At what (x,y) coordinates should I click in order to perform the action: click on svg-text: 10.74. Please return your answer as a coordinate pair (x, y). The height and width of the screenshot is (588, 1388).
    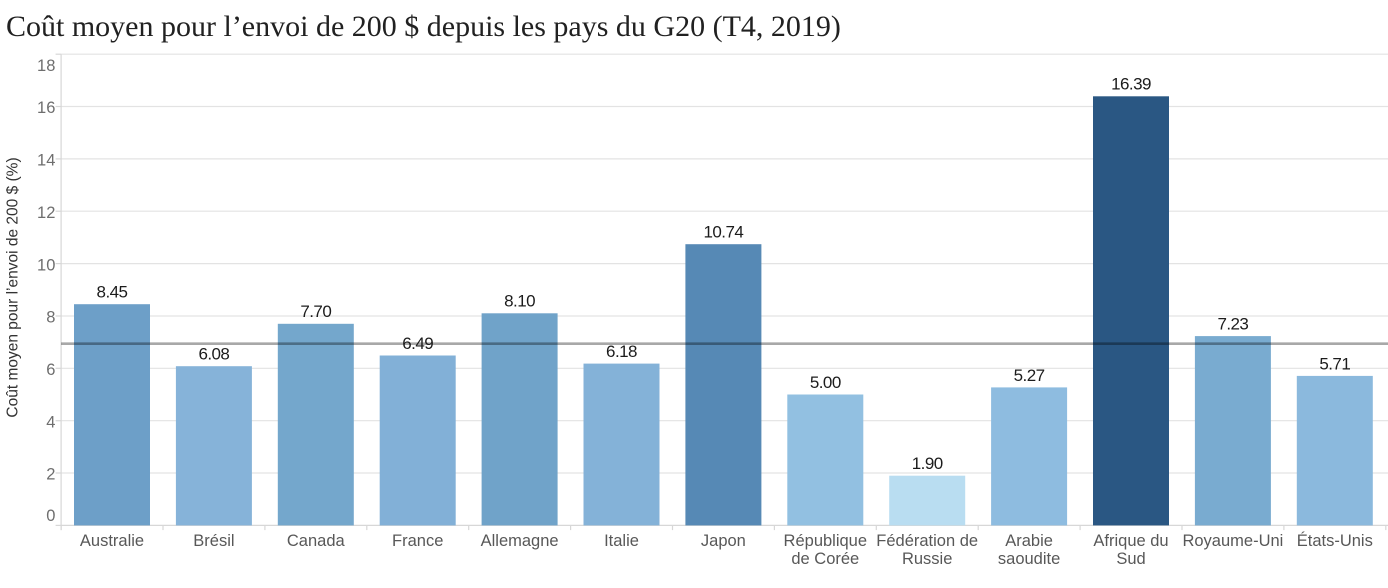
    Looking at the image, I should click on (724, 232).